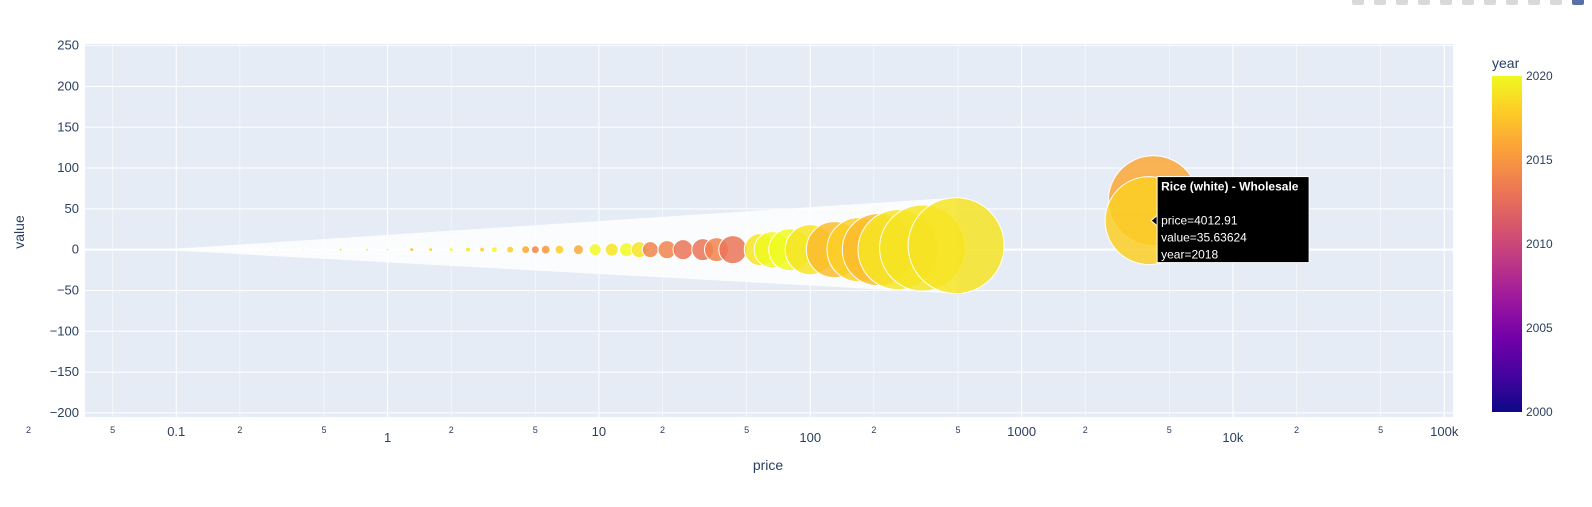 The image size is (1592, 507). What do you see at coordinates (1424, 2) in the screenshot?
I see `lasso-select-icon` at bounding box center [1424, 2].